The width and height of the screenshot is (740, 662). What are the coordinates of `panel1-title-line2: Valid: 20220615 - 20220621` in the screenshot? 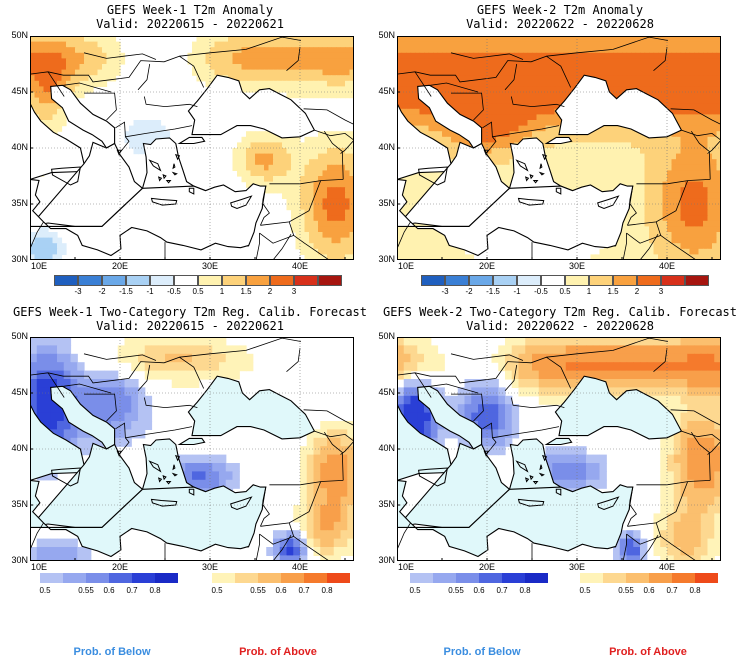 It's located at (190, 24).